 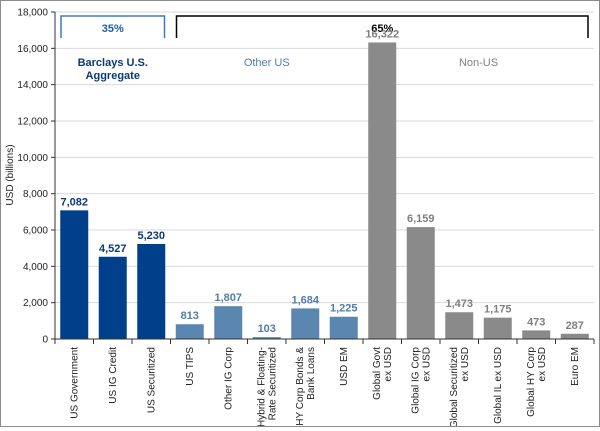 What do you see at coordinates (575, 326) in the screenshot?
I see `value-label: 287` at bounding box center [575, 326].